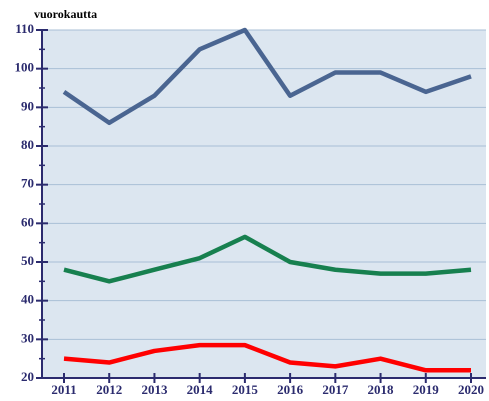  I want to click on x-tick-label: 2018, so click(381, 389).